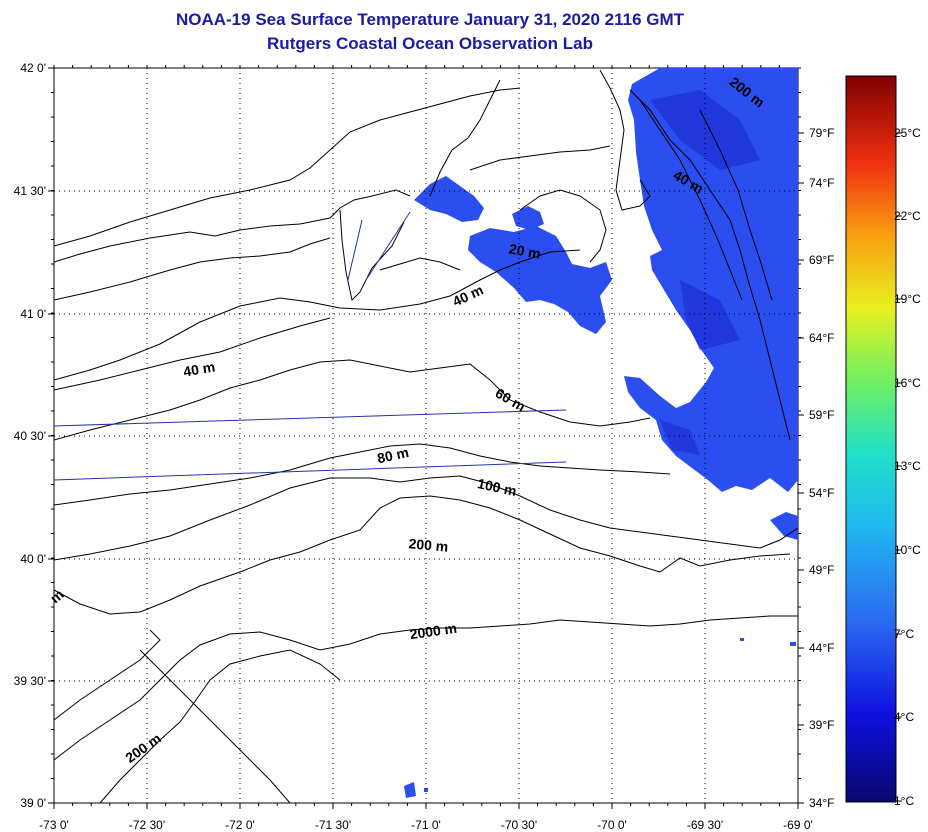 This screenshot has width=928, height=832. I want to click on longitude-tick-label: -71 30', so click(333, 825).